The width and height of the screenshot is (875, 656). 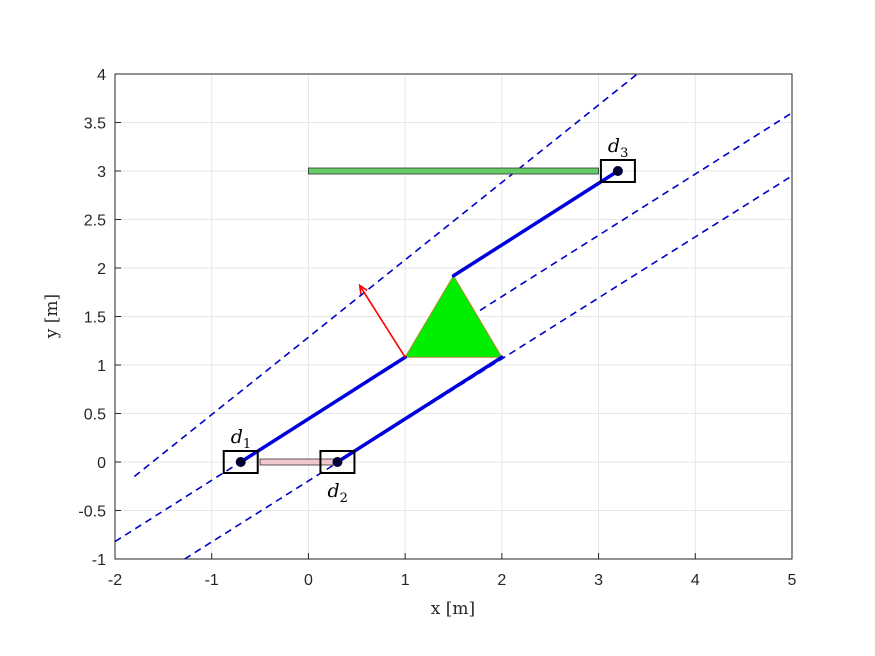 What do you see at coordinates (99, 560) in the screenshot?
I see `y-tick-label: -1` at bounding box center [99, 560].